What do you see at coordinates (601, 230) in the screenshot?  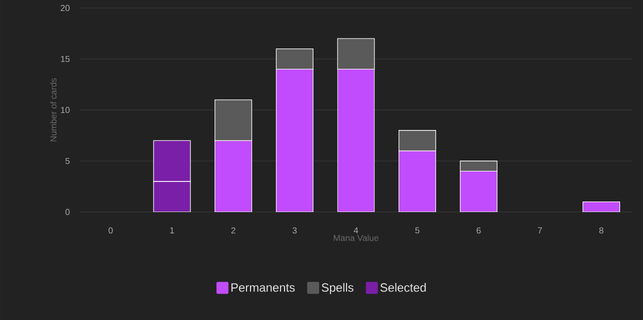 I see `x-tick-label: 8` at bounding box center [601, 230].